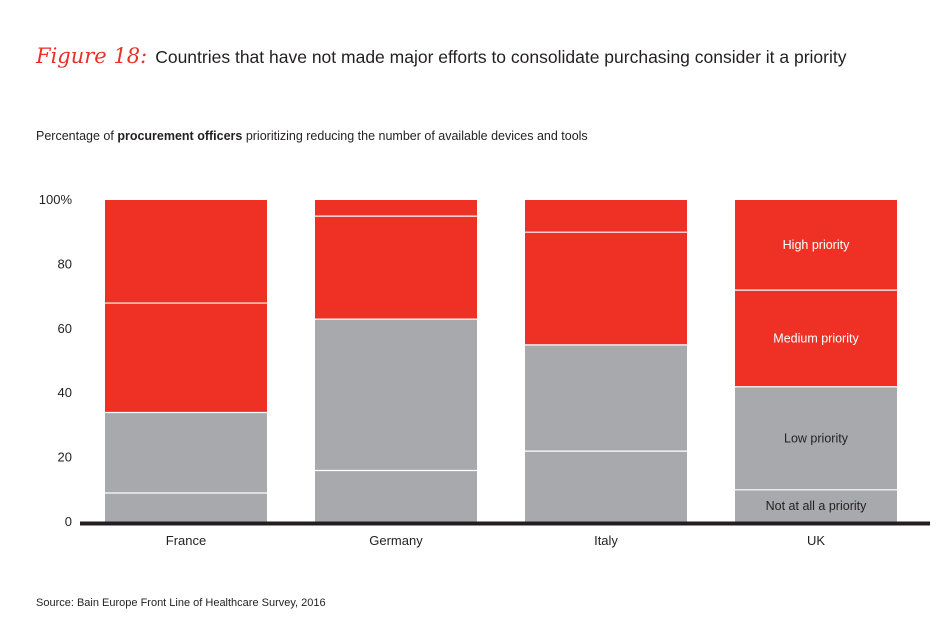  What do you see at coordinates (68, 521) in the screenshot?
I see `y-tick-label: 0` at bounding box center [68, 521].